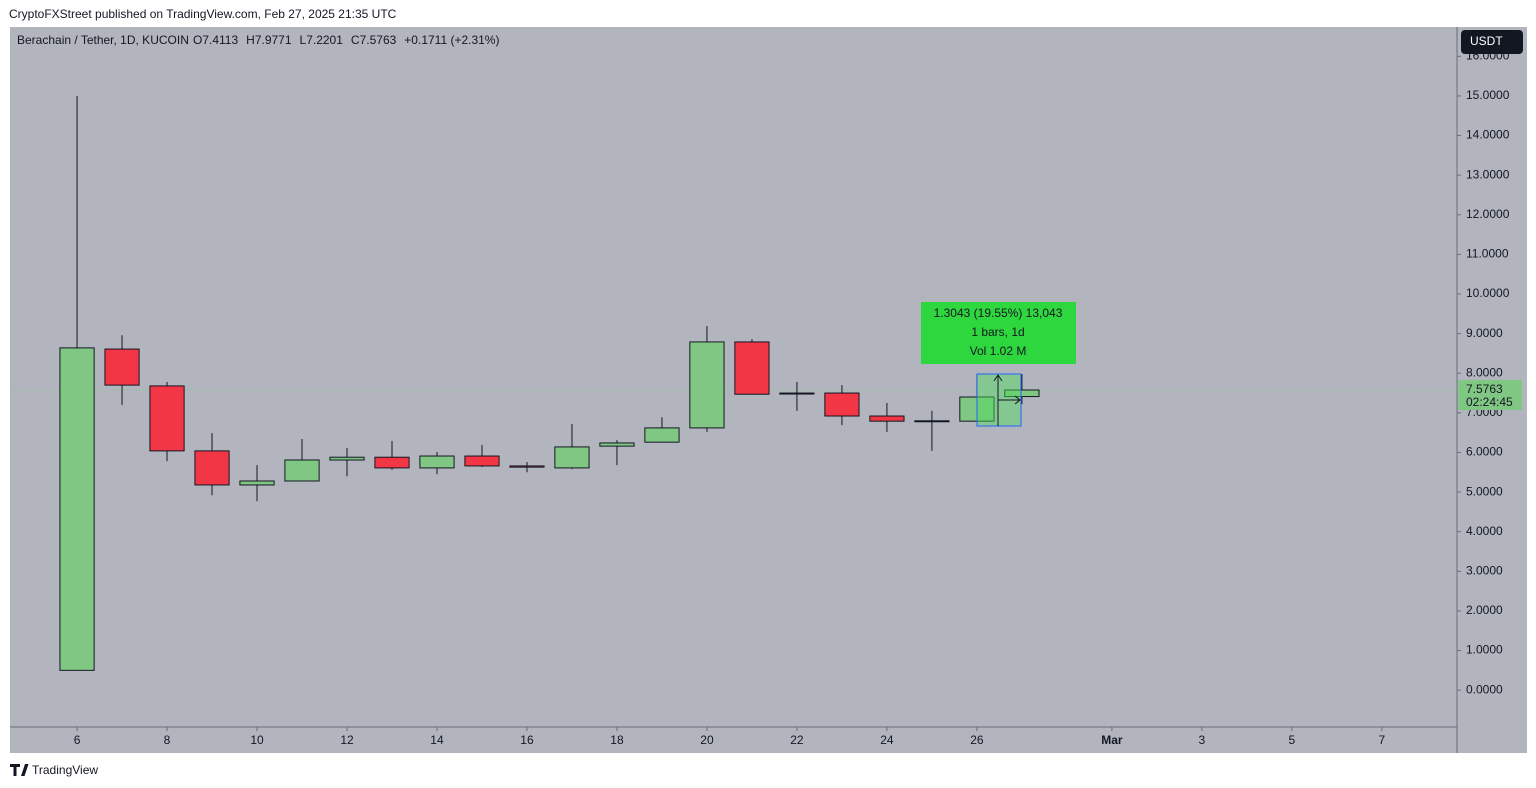  I want to click on time-axis, so click(733, 740).